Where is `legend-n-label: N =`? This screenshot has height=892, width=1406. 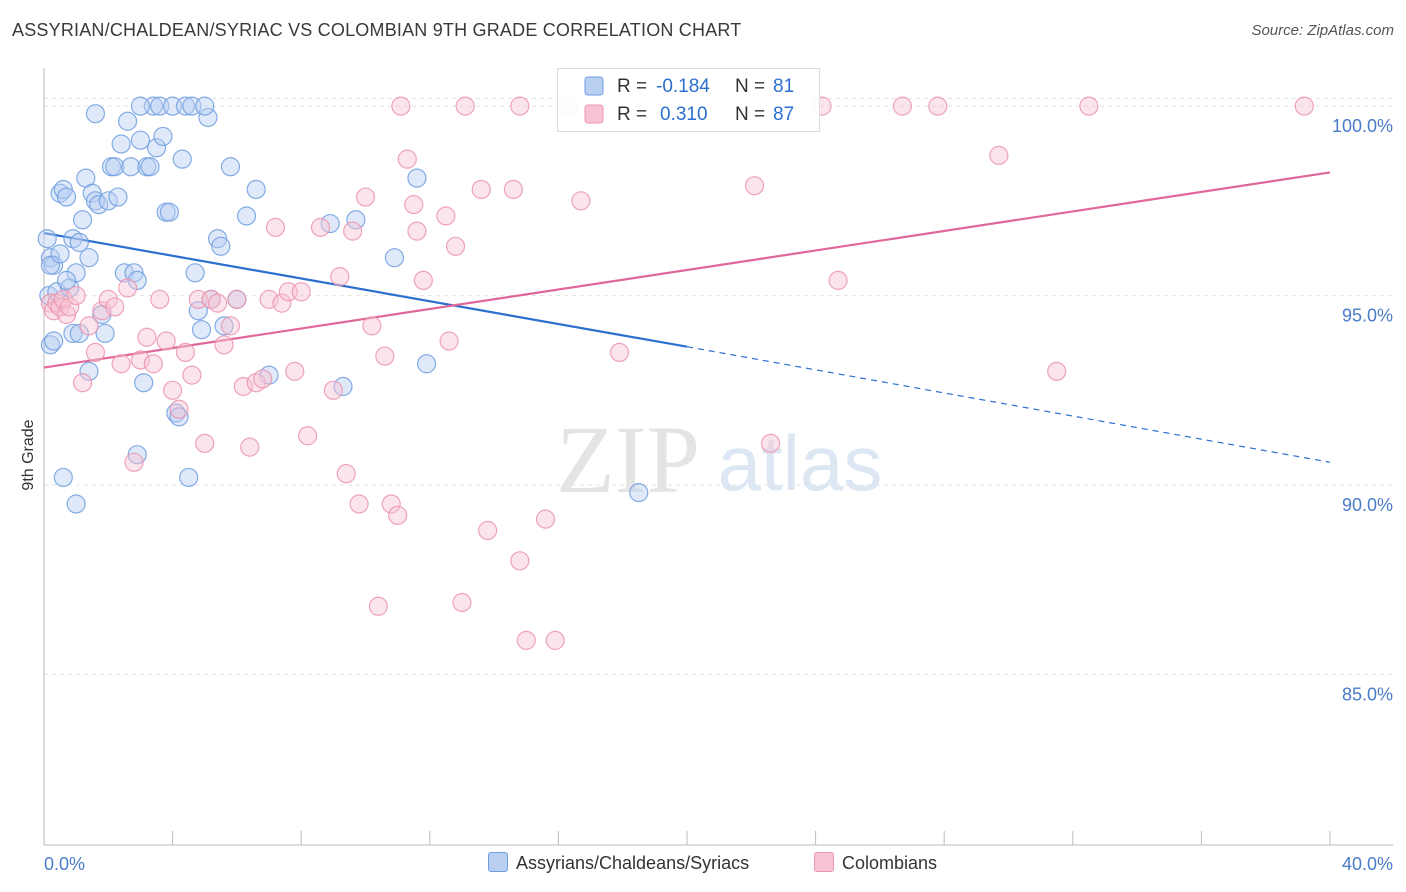 legend-n-label: N = is located at coordinates (750, 86).